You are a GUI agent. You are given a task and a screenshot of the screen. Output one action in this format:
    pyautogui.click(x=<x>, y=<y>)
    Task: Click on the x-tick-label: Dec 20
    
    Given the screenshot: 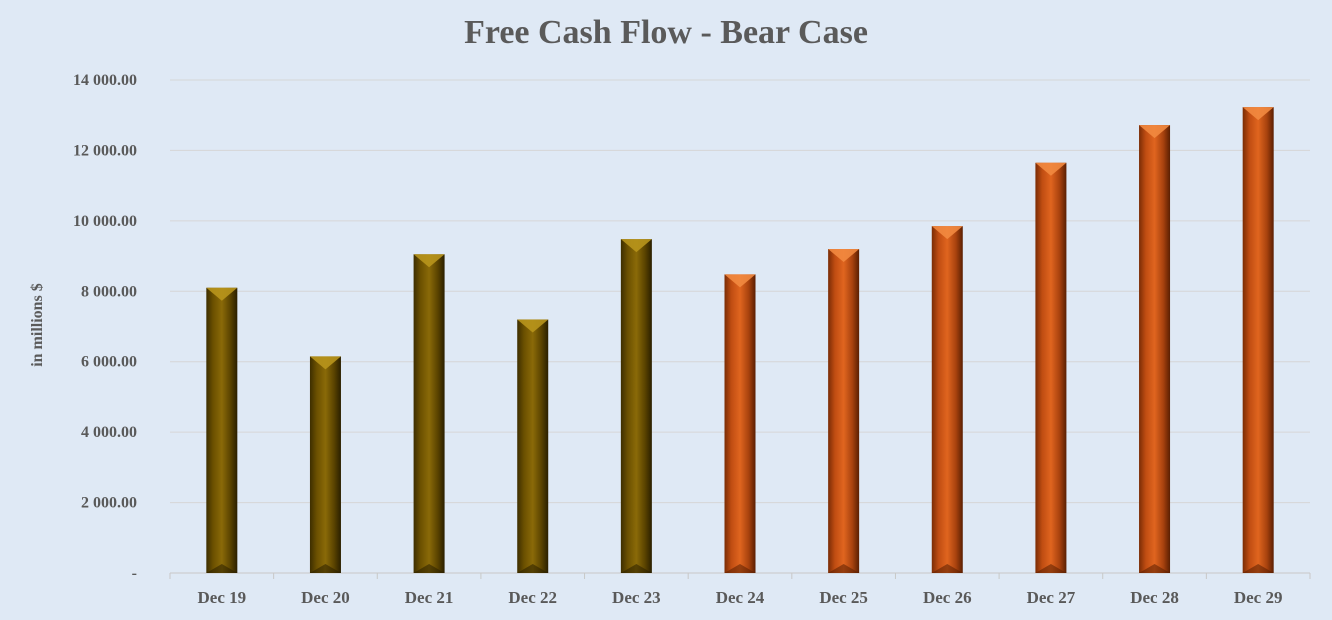 What is the action you would take?
    pyautogui.click(x=325, y=597)
    